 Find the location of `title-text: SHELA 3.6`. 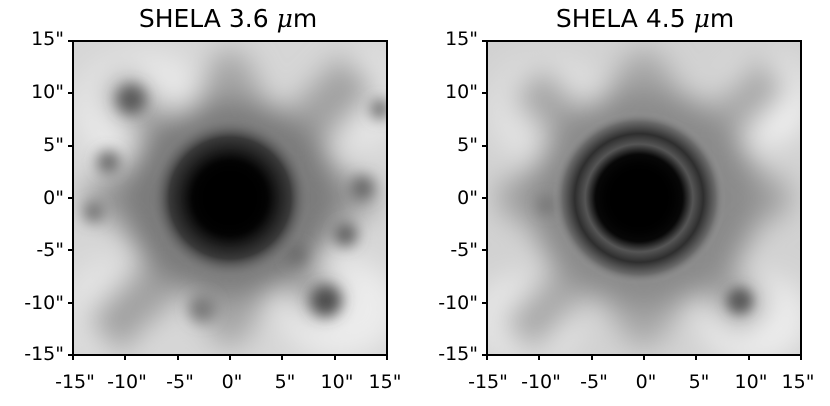

title-text: SHELA 3.6 is located at coordinates (207, 18).